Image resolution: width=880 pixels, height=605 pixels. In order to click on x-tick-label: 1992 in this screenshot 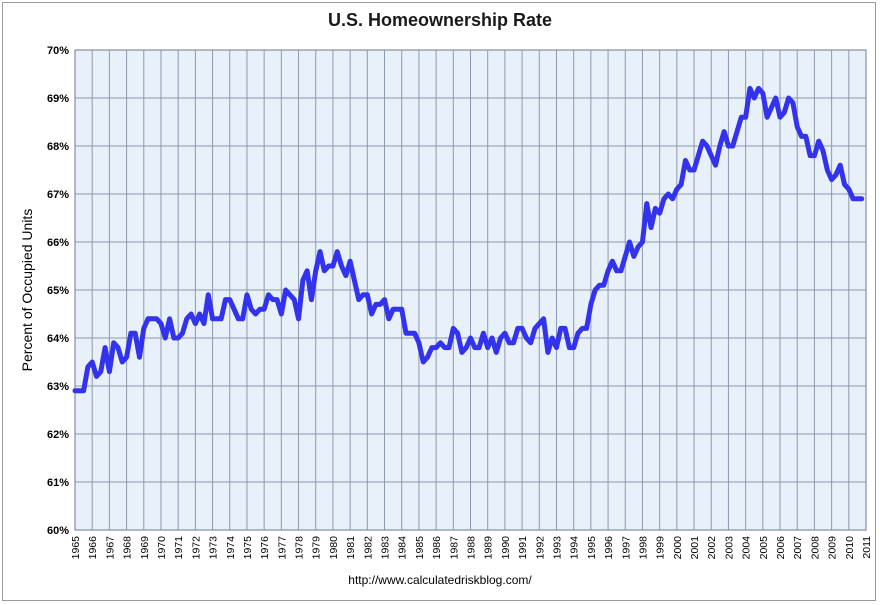, I will do `click(540, 548)`.